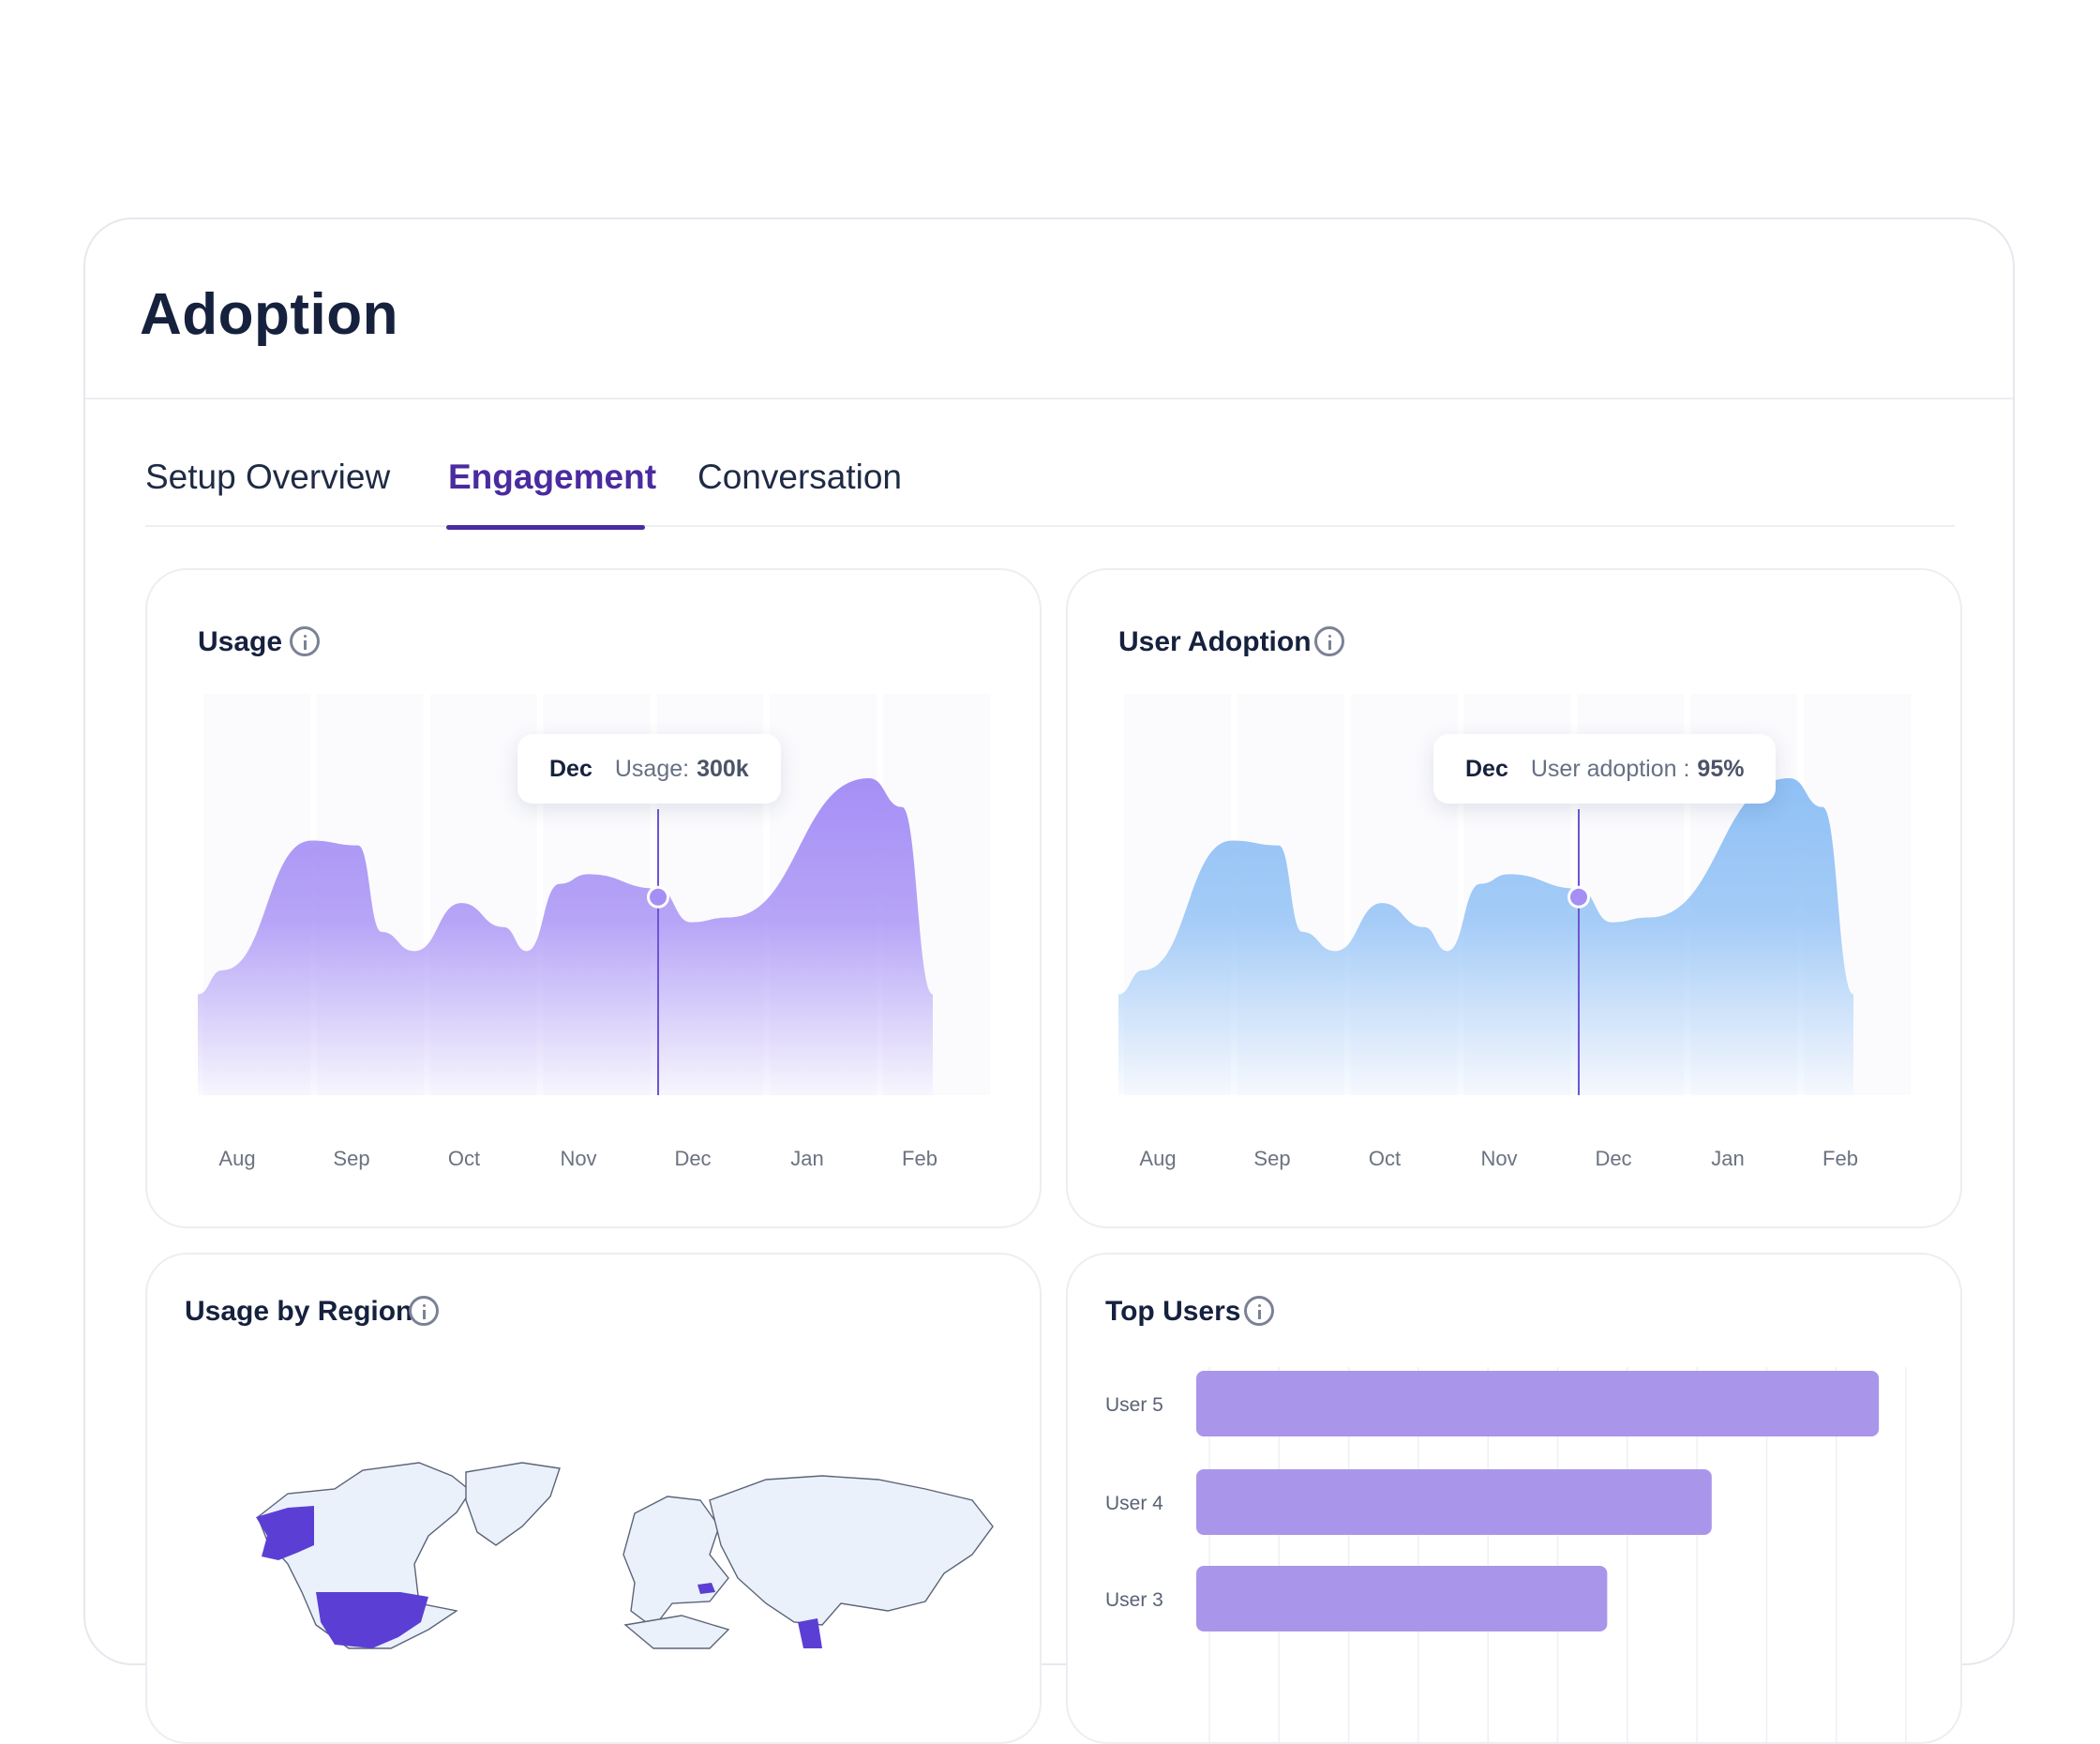 The height and width of the screenshot is (1744, 2100). I want to click on usage-area-chart: Aug Sep Oct Nov Dec Jan Feb, so click(594, 932).